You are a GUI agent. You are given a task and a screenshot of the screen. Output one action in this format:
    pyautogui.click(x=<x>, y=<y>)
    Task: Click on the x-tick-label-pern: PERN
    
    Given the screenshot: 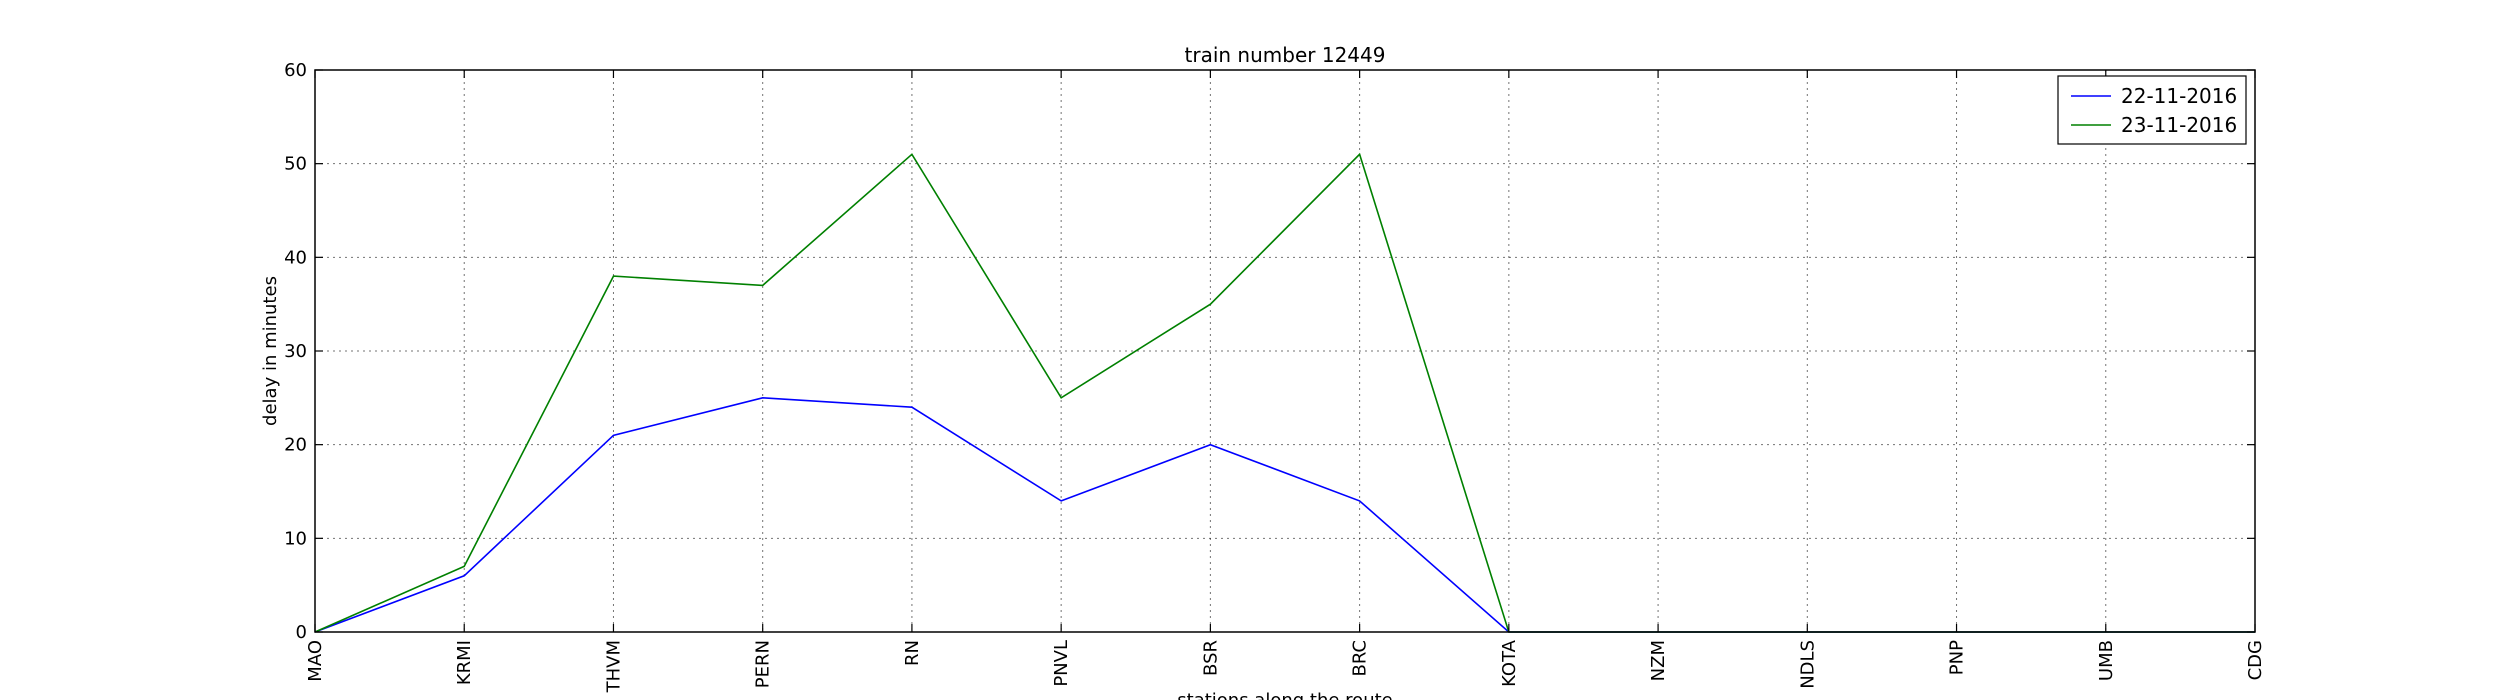 What is the action you would take?
    pyautogui.click(x=763, y=664)
    